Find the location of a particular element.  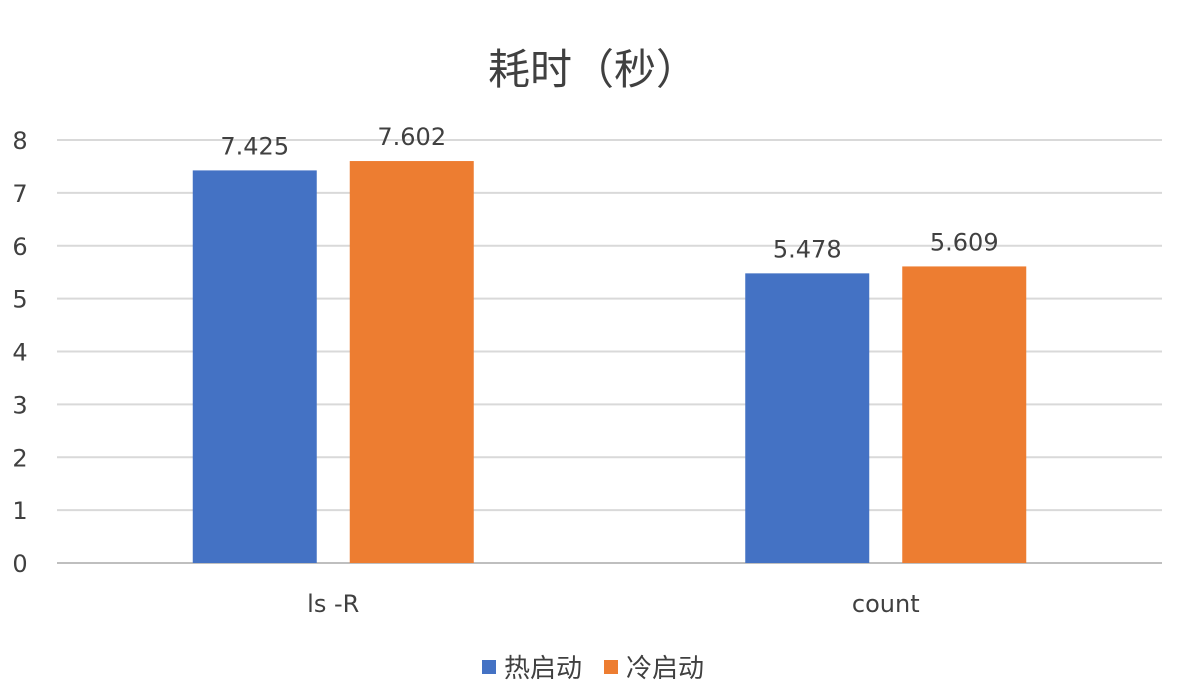

x-axis-ticks: ls -R count is located at coordinates (613, 604).